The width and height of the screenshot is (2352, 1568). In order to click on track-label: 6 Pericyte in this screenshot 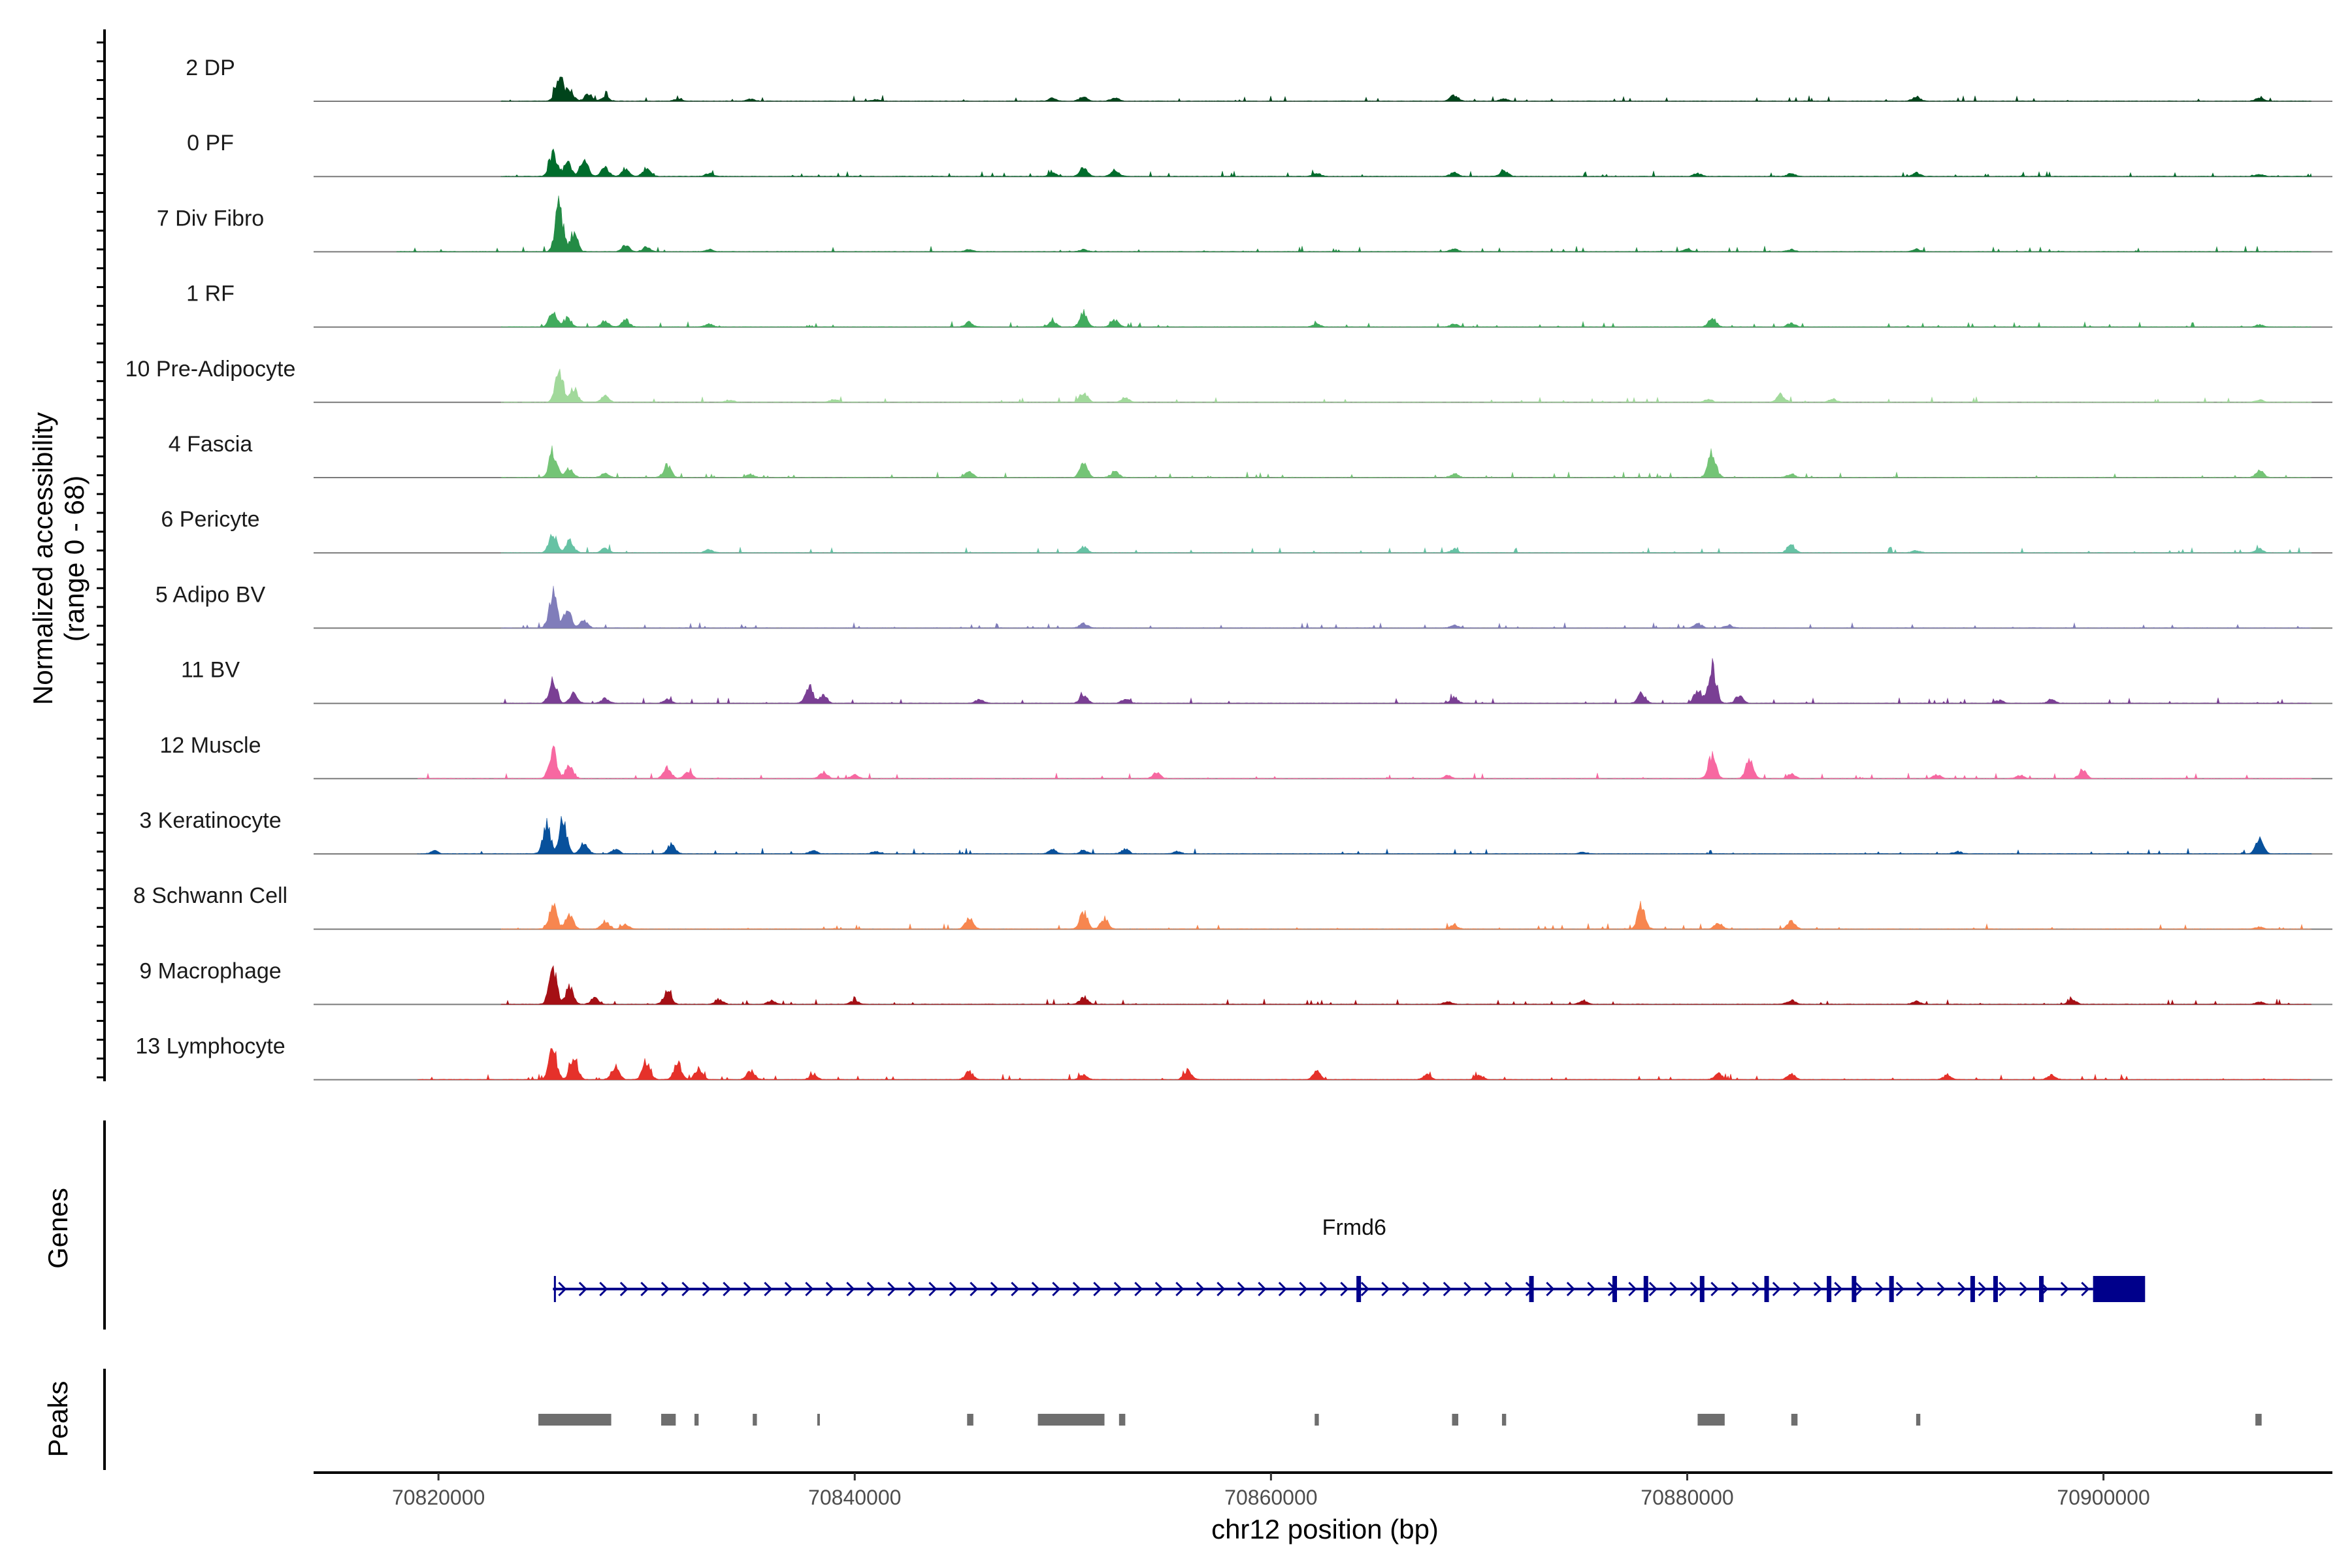, I will do `click(210, 519)`.